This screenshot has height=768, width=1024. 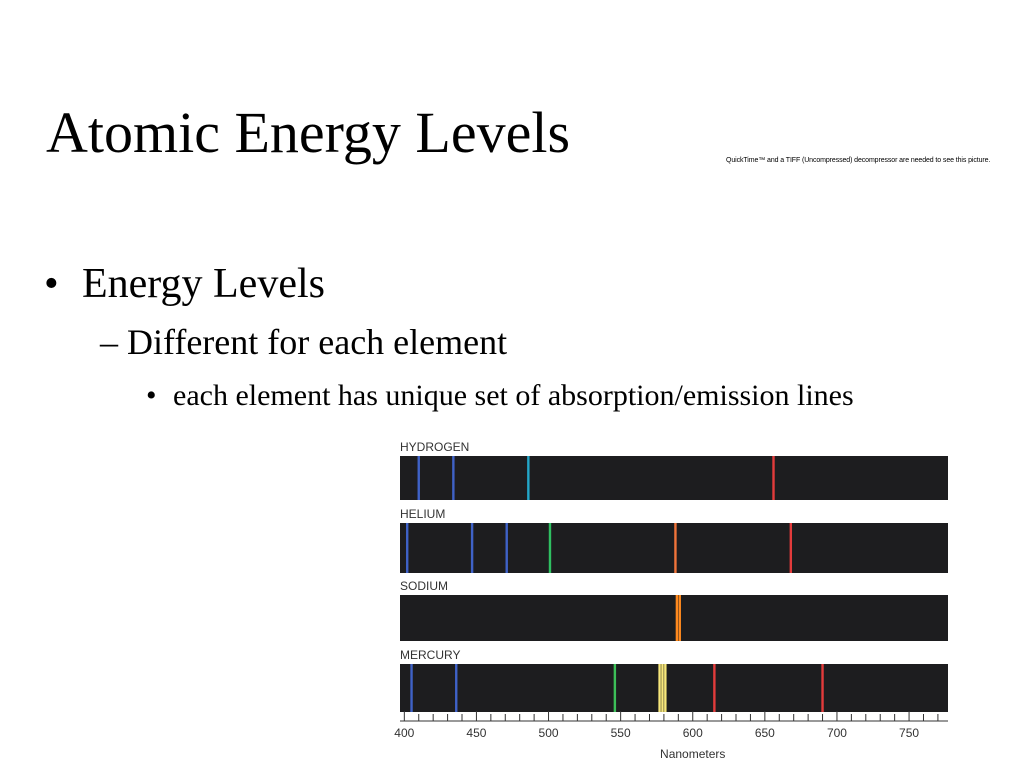 What do you see at coordinates (692, 754) in the screenshot?
I see `x-axis-title: Nanometers` at bounding box center [692, 754].